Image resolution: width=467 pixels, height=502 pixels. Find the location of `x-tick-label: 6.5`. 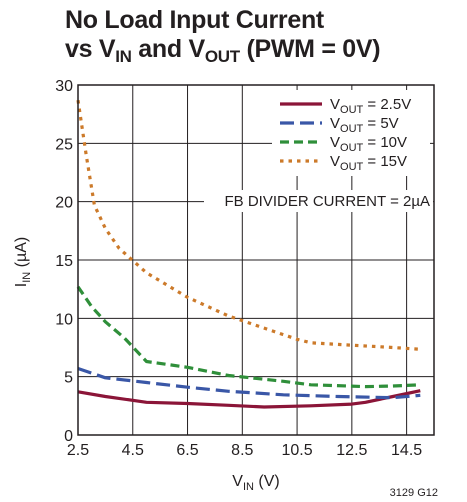

x-tick-label: 6.5 is located at coordinates (187, 450).